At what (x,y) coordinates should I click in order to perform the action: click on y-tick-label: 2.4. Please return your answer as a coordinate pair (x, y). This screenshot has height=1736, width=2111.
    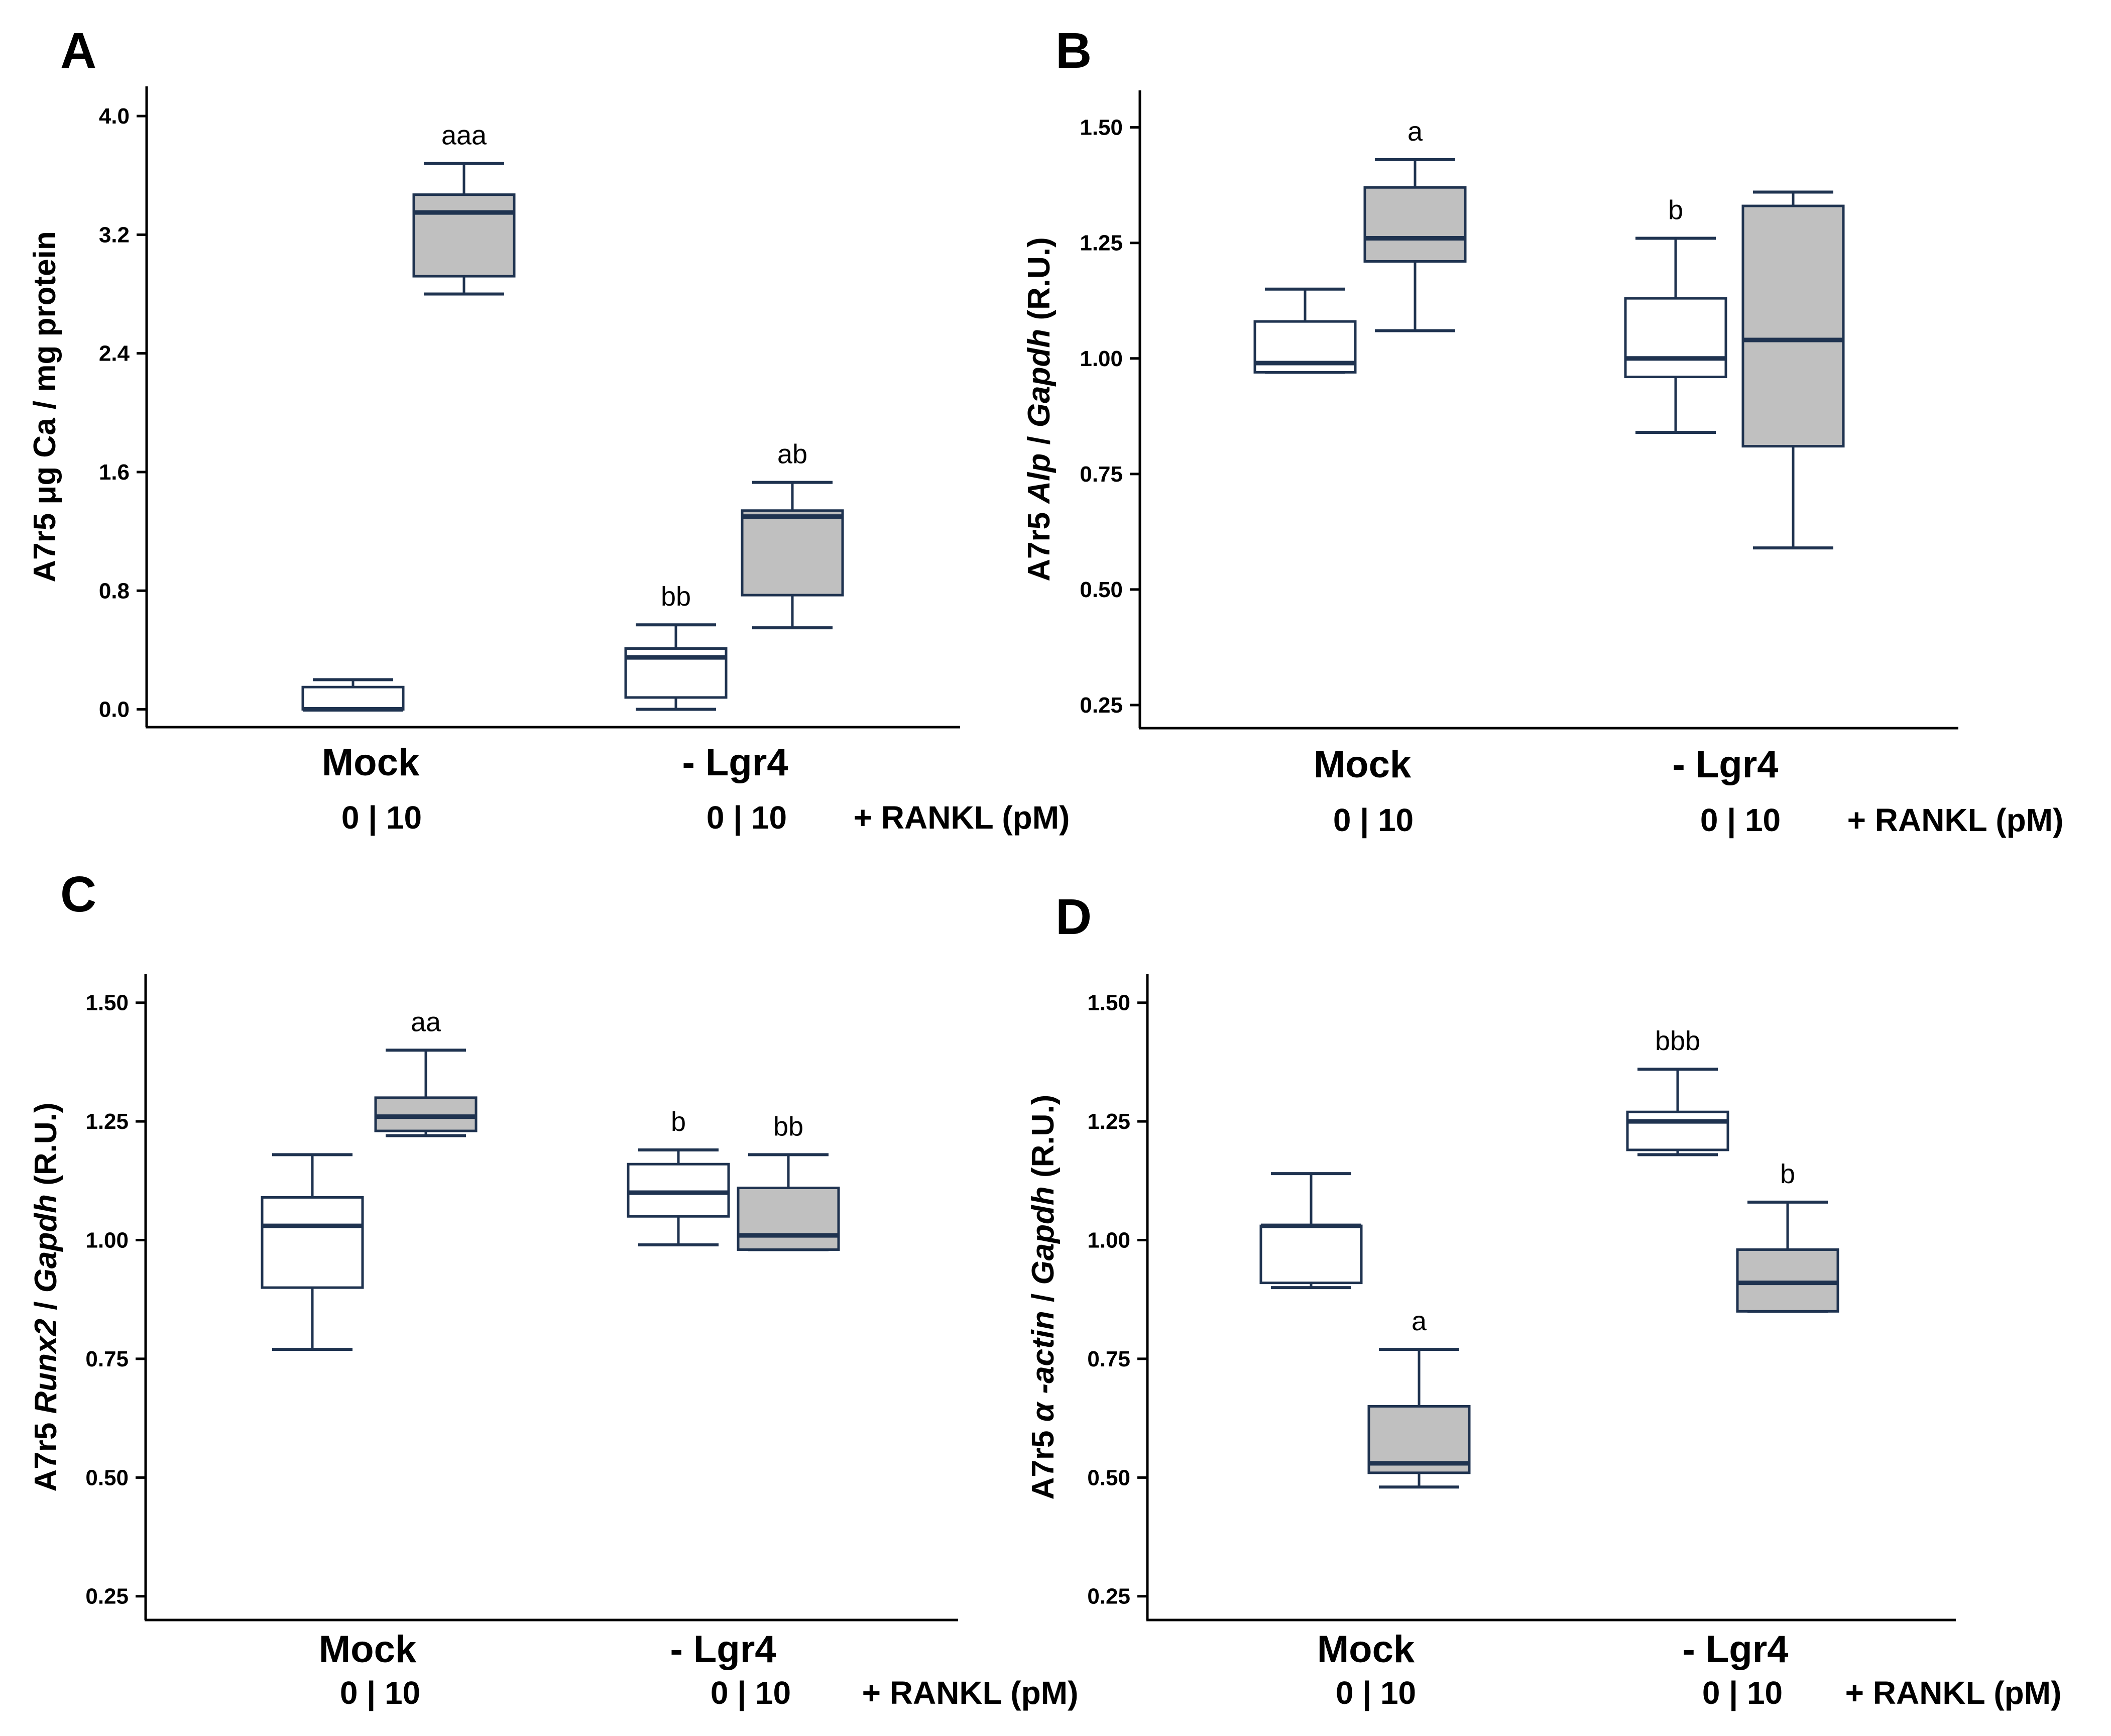
    Looking at the image, I should click on (114, 353).